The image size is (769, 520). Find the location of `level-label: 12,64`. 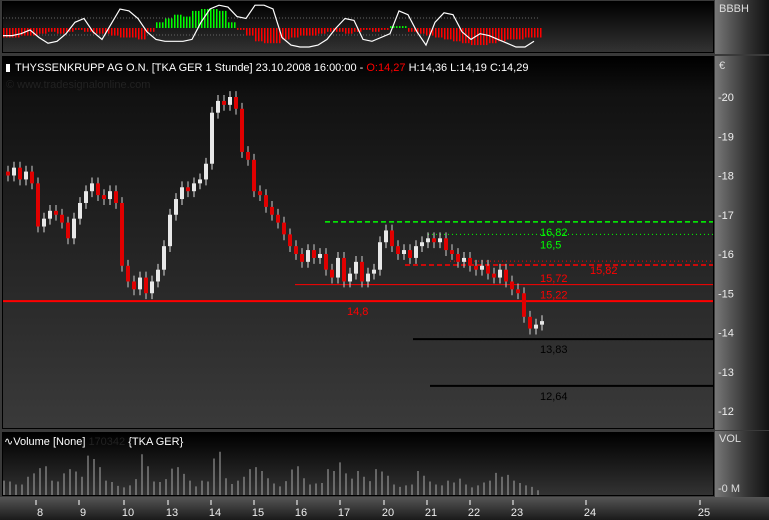

level-label: 12,64 is located at coordinates (554, 397).